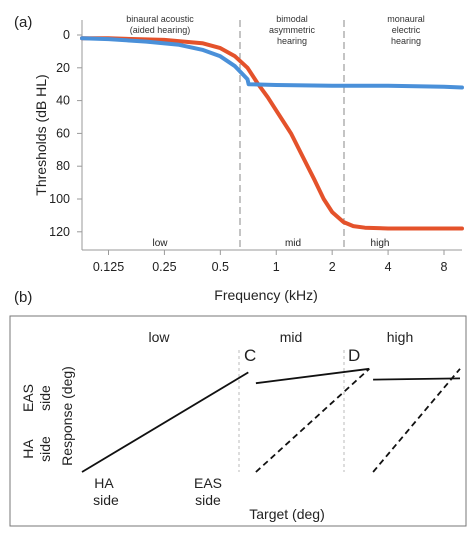 This screenshot has height=537, width=474. I want to click on x-tick-label: 8, so click(444, 267).